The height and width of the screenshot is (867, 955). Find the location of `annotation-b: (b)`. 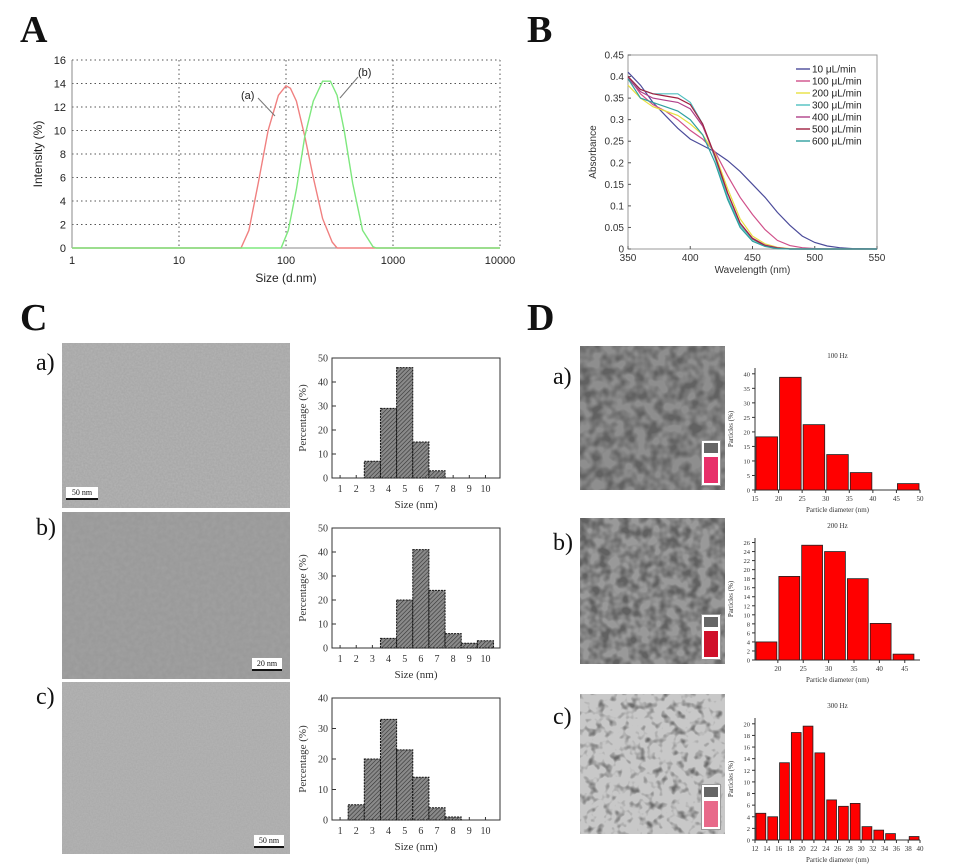

annotation-b: (b) is located at coordinates (364, 73).